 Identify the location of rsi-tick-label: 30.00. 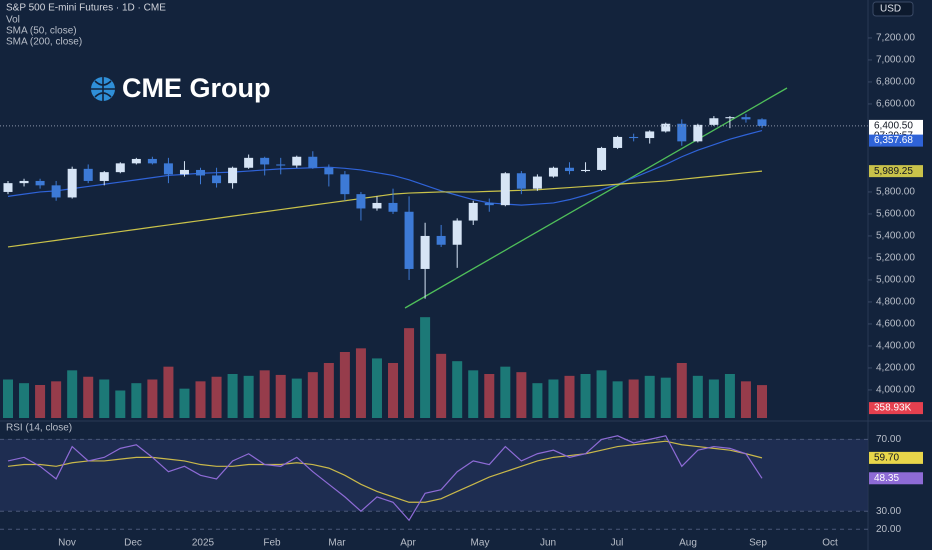
(888, 511).